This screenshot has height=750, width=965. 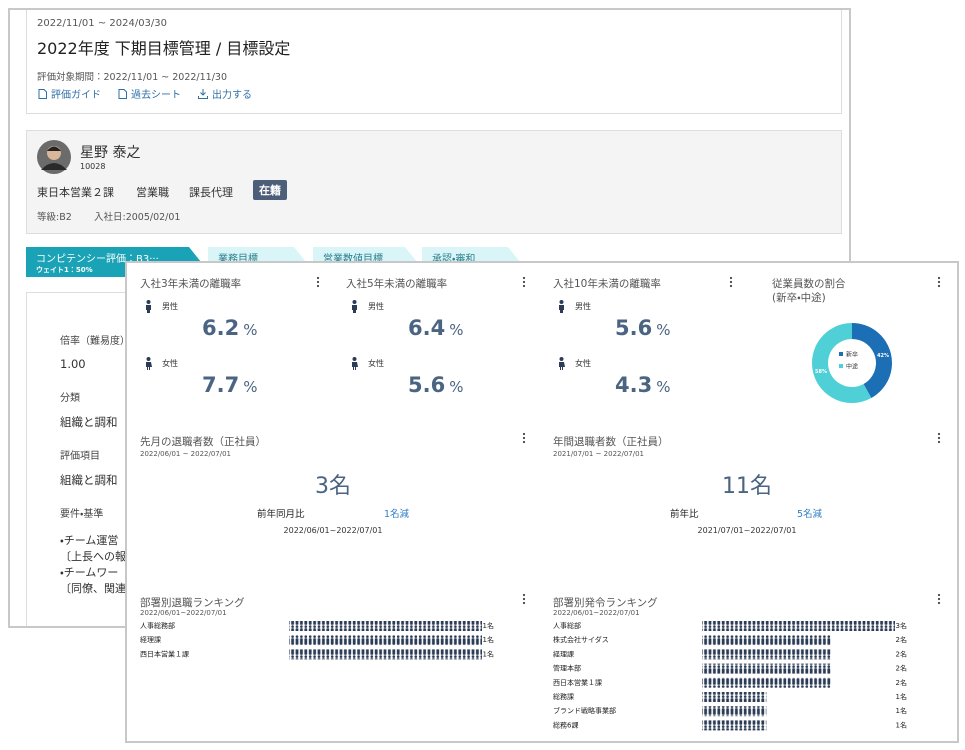 I want to click on employee-name: 星野 泰之, so click(x=110, y=153).